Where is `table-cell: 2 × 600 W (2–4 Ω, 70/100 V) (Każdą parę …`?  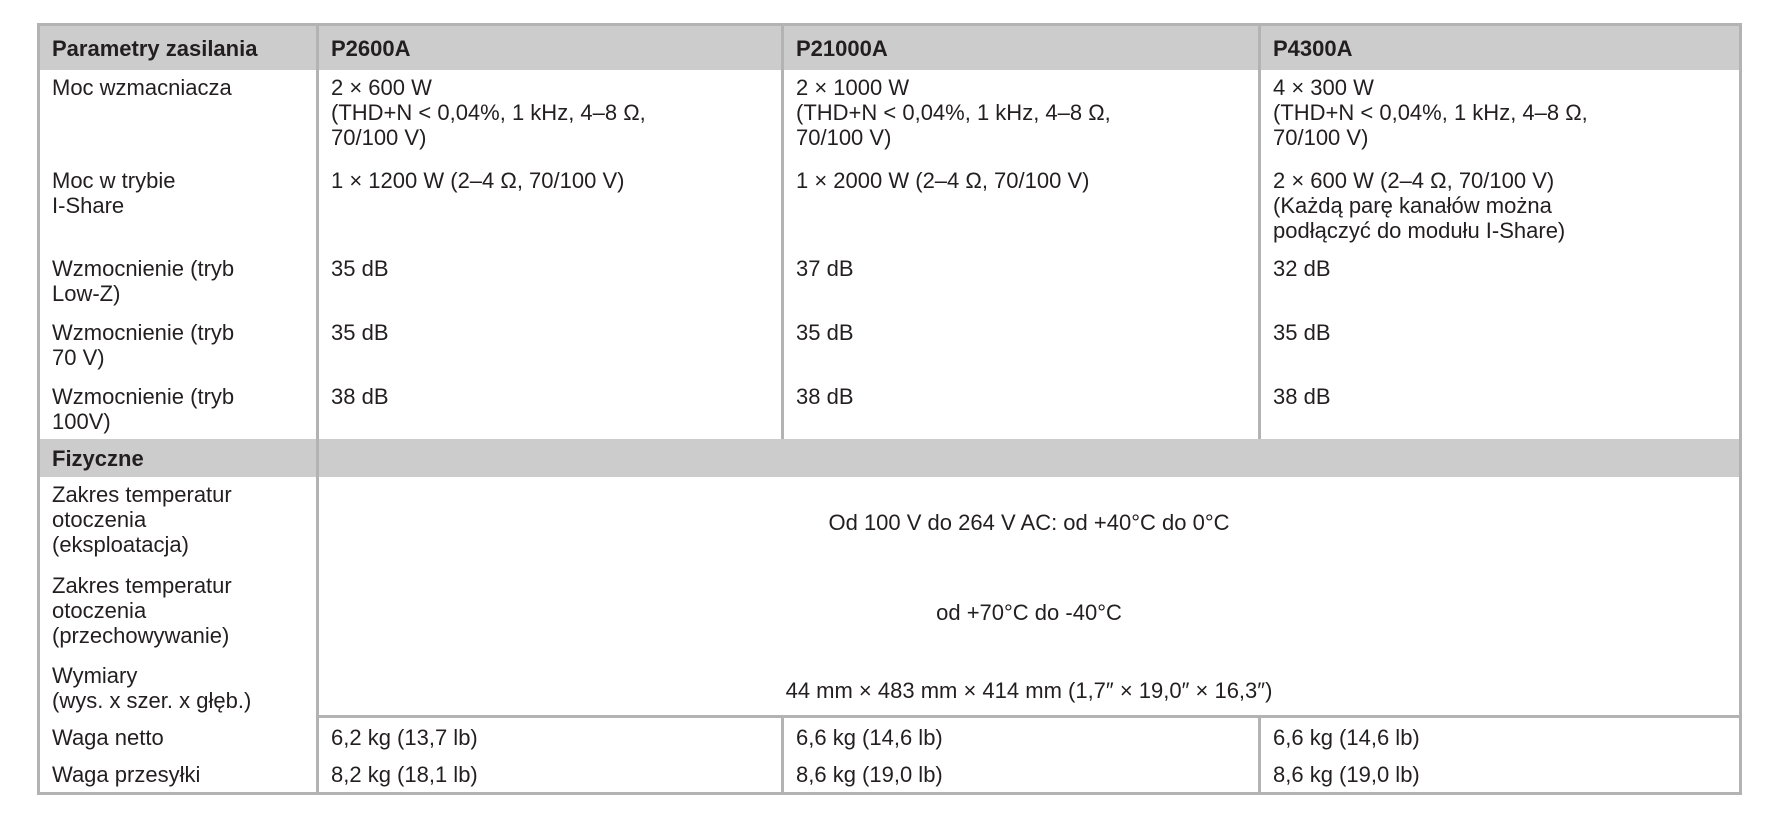
table-cell: 2 × 600 W (2–4 Ω, 70/100 V) (Każdą parę … is located at coordinates (1500, 206).